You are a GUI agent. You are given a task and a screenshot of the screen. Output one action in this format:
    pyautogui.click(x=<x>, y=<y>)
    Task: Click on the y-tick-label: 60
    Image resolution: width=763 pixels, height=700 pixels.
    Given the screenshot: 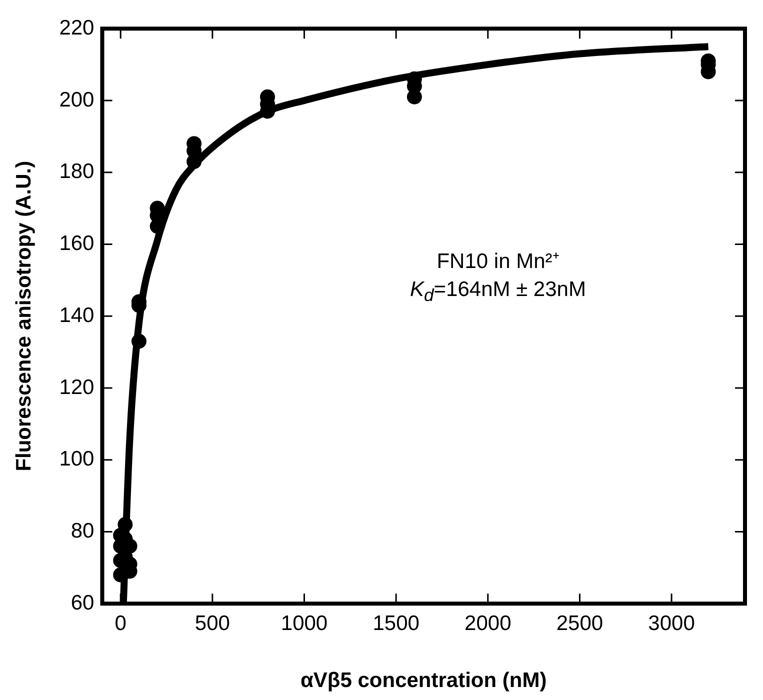 What is the action you would take?
    pyautogui.click(x=82, y=602)
    